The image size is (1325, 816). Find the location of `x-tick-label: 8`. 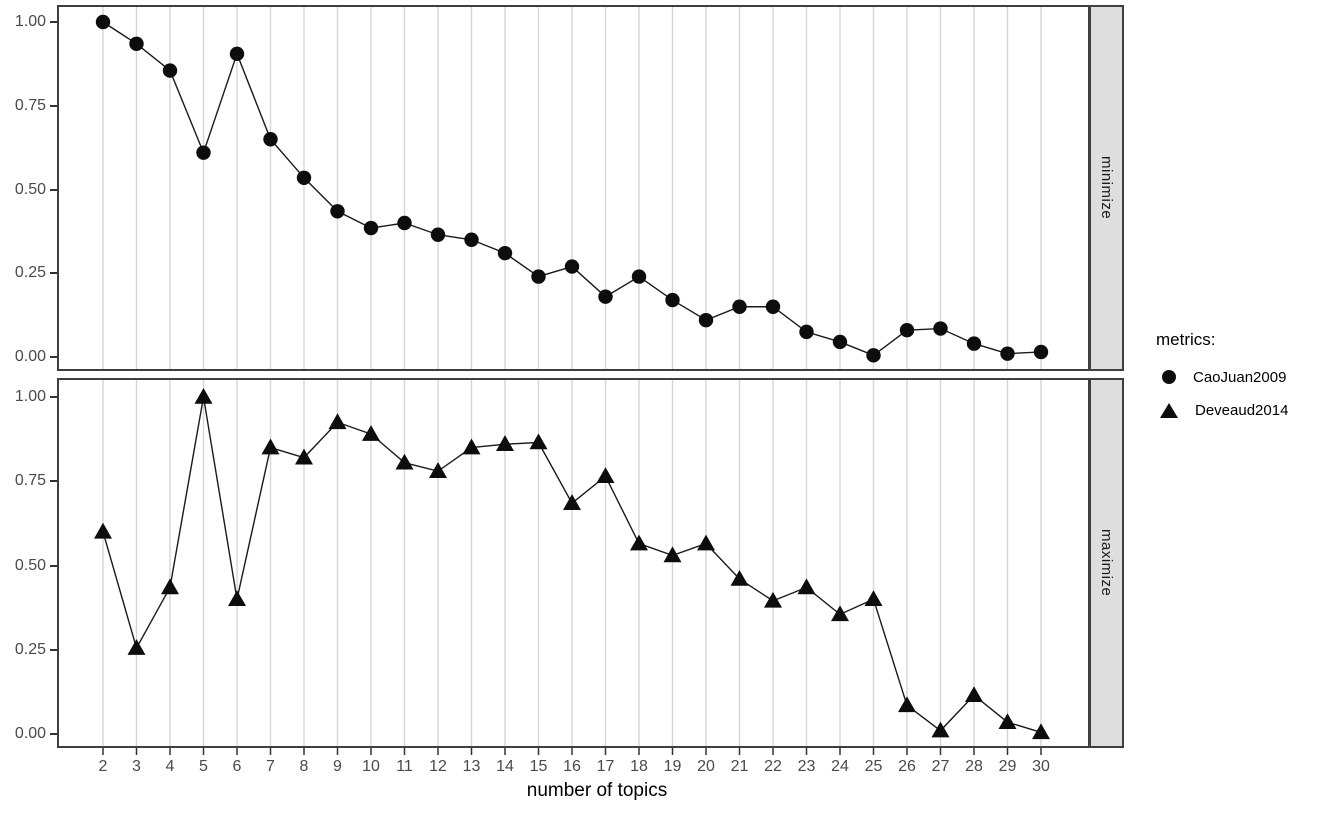

x-tick-label: 8 is located at coordinates (304, 766).